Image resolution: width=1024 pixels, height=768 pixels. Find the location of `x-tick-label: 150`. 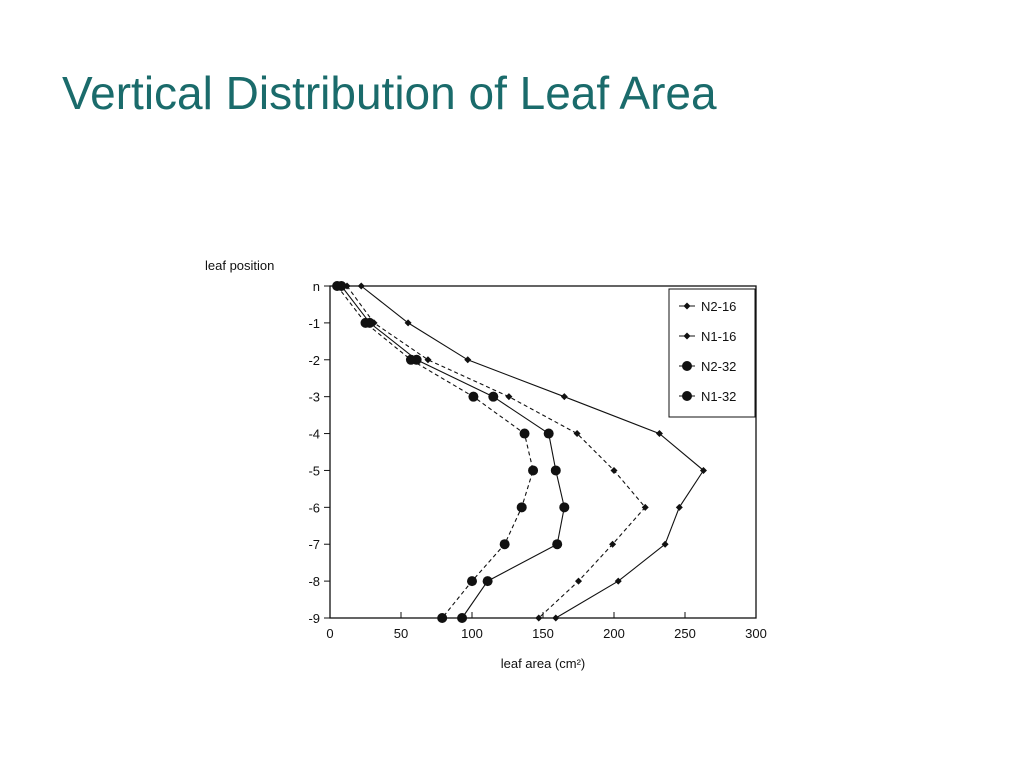

x-tick-label: 150 is located at coordinates (543, 633).